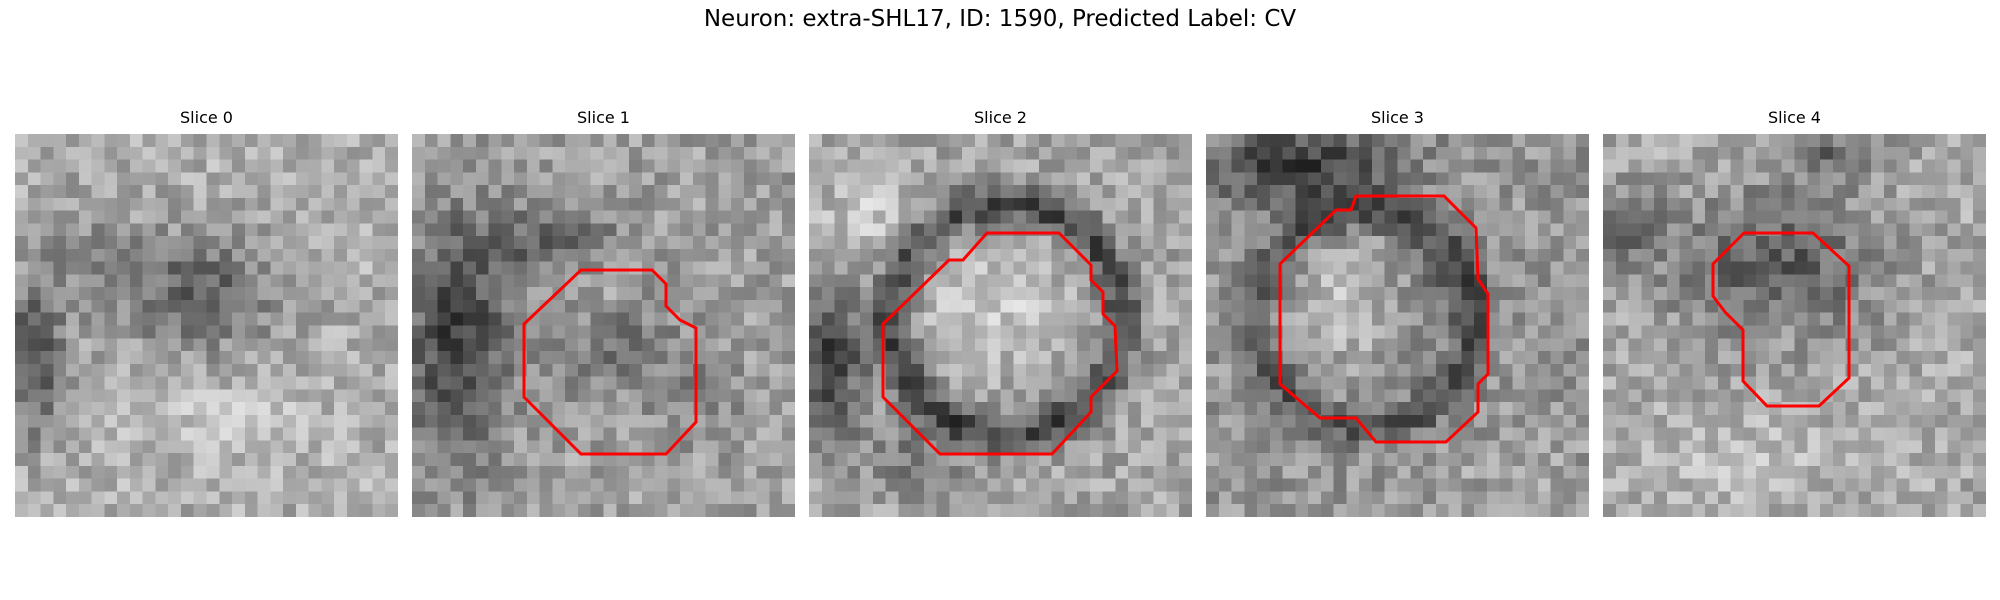 The width and height of the screenshot is (2000, 600). I want to click on slice-3-overlay, so click(1384, 319).